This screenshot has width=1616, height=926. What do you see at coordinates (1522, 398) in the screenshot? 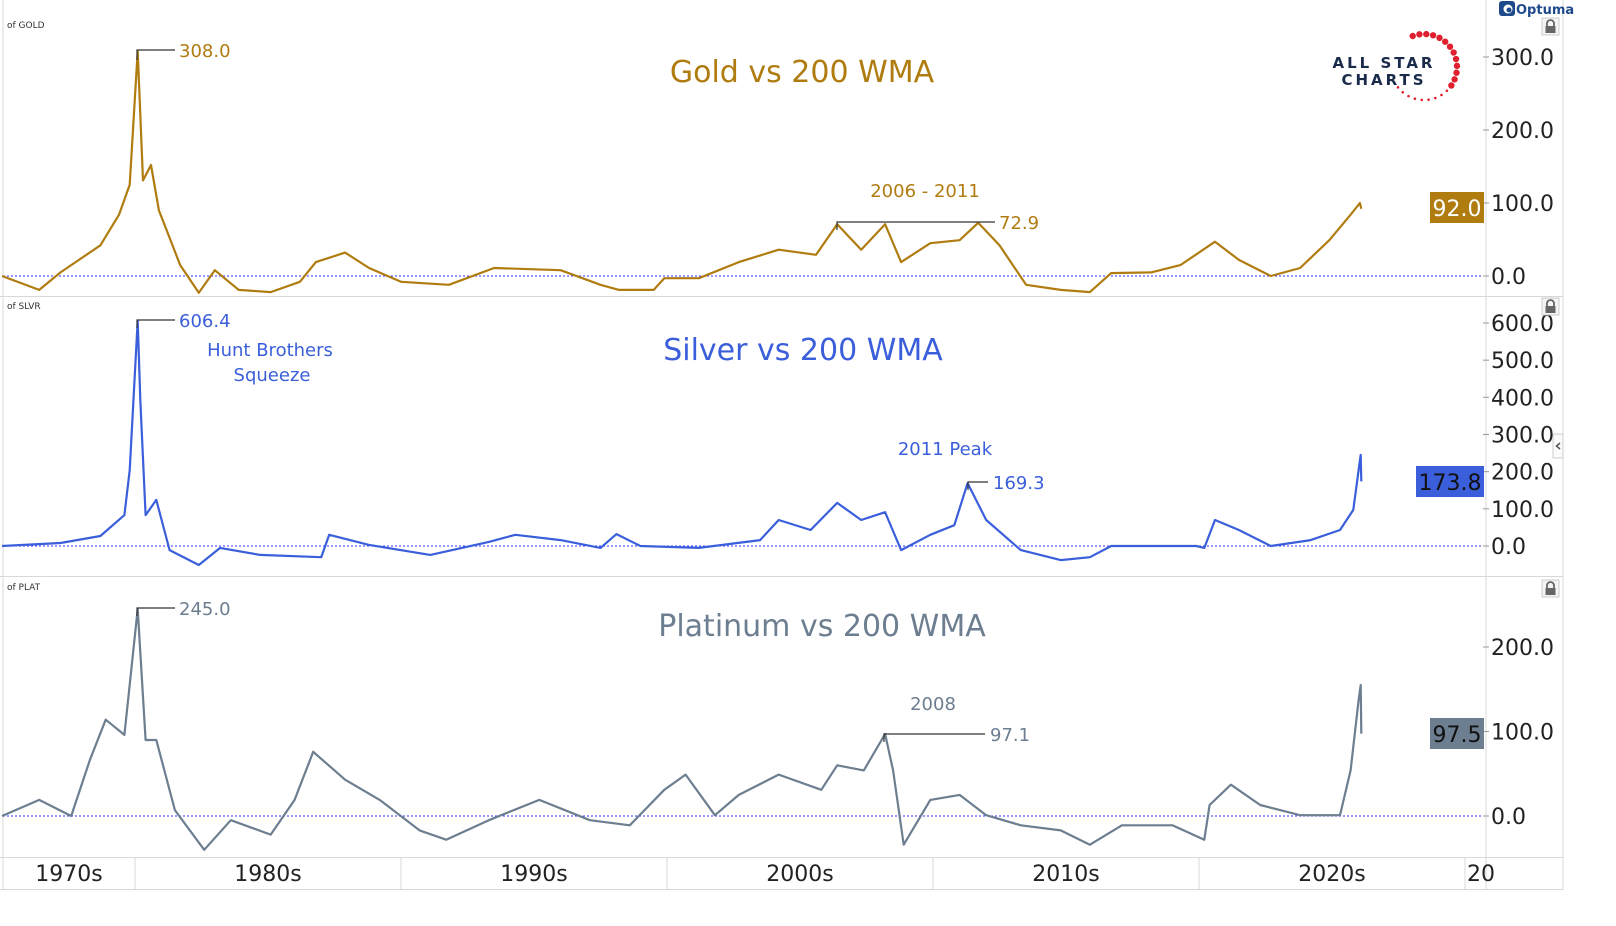
I see `y-tick-label: 400.0` at bounding box center [1522, 398].